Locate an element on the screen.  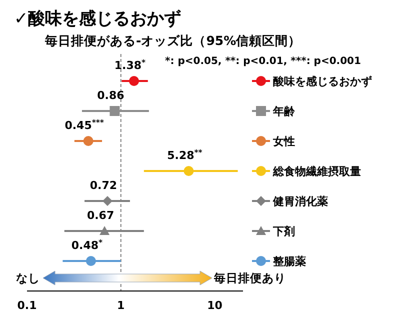
annotation: なし is located at coordinates (28, 278).